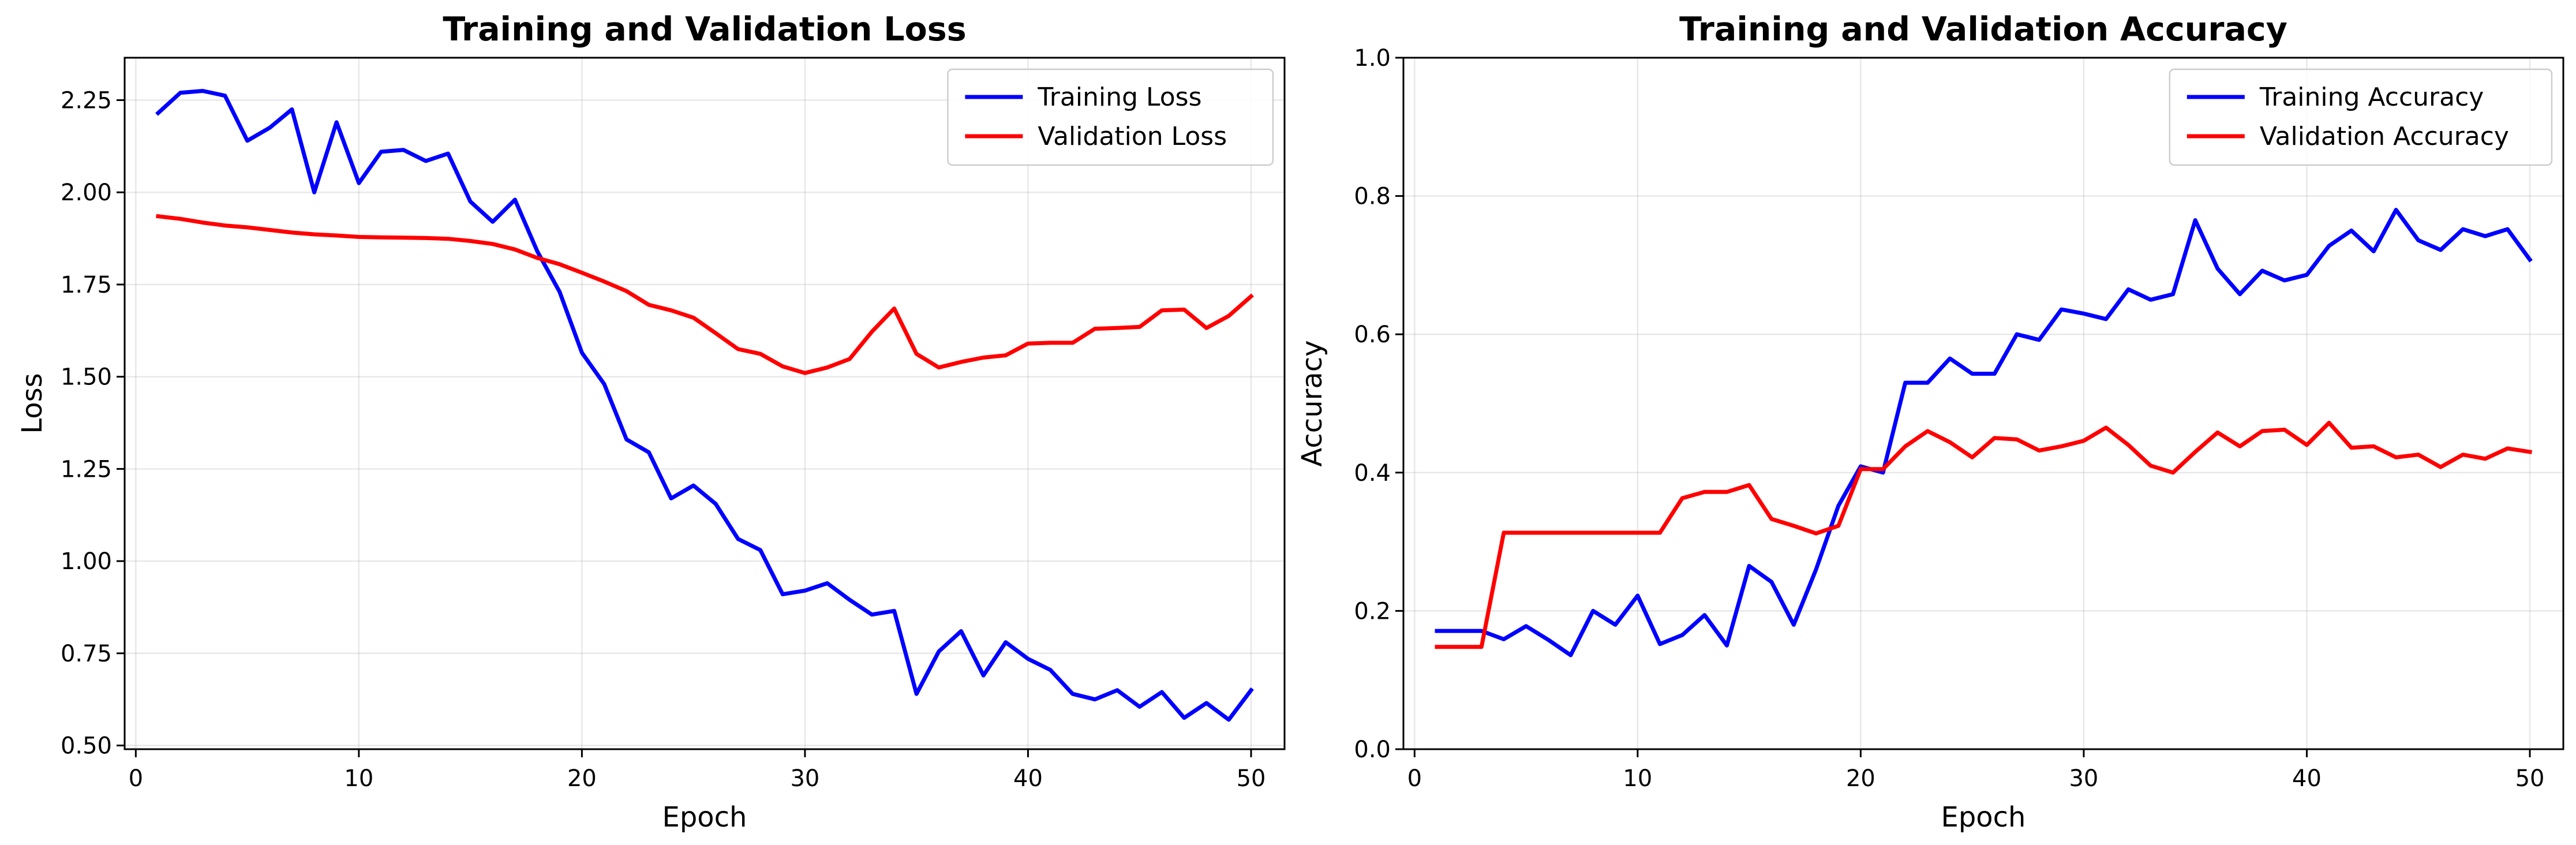 This screenshot has width=2576, height=845. I want to click on loss-y-ticks: 0.50 0.75 1.00 1.25 1.50 1.75 2.00 2.25, so click(93, 423).